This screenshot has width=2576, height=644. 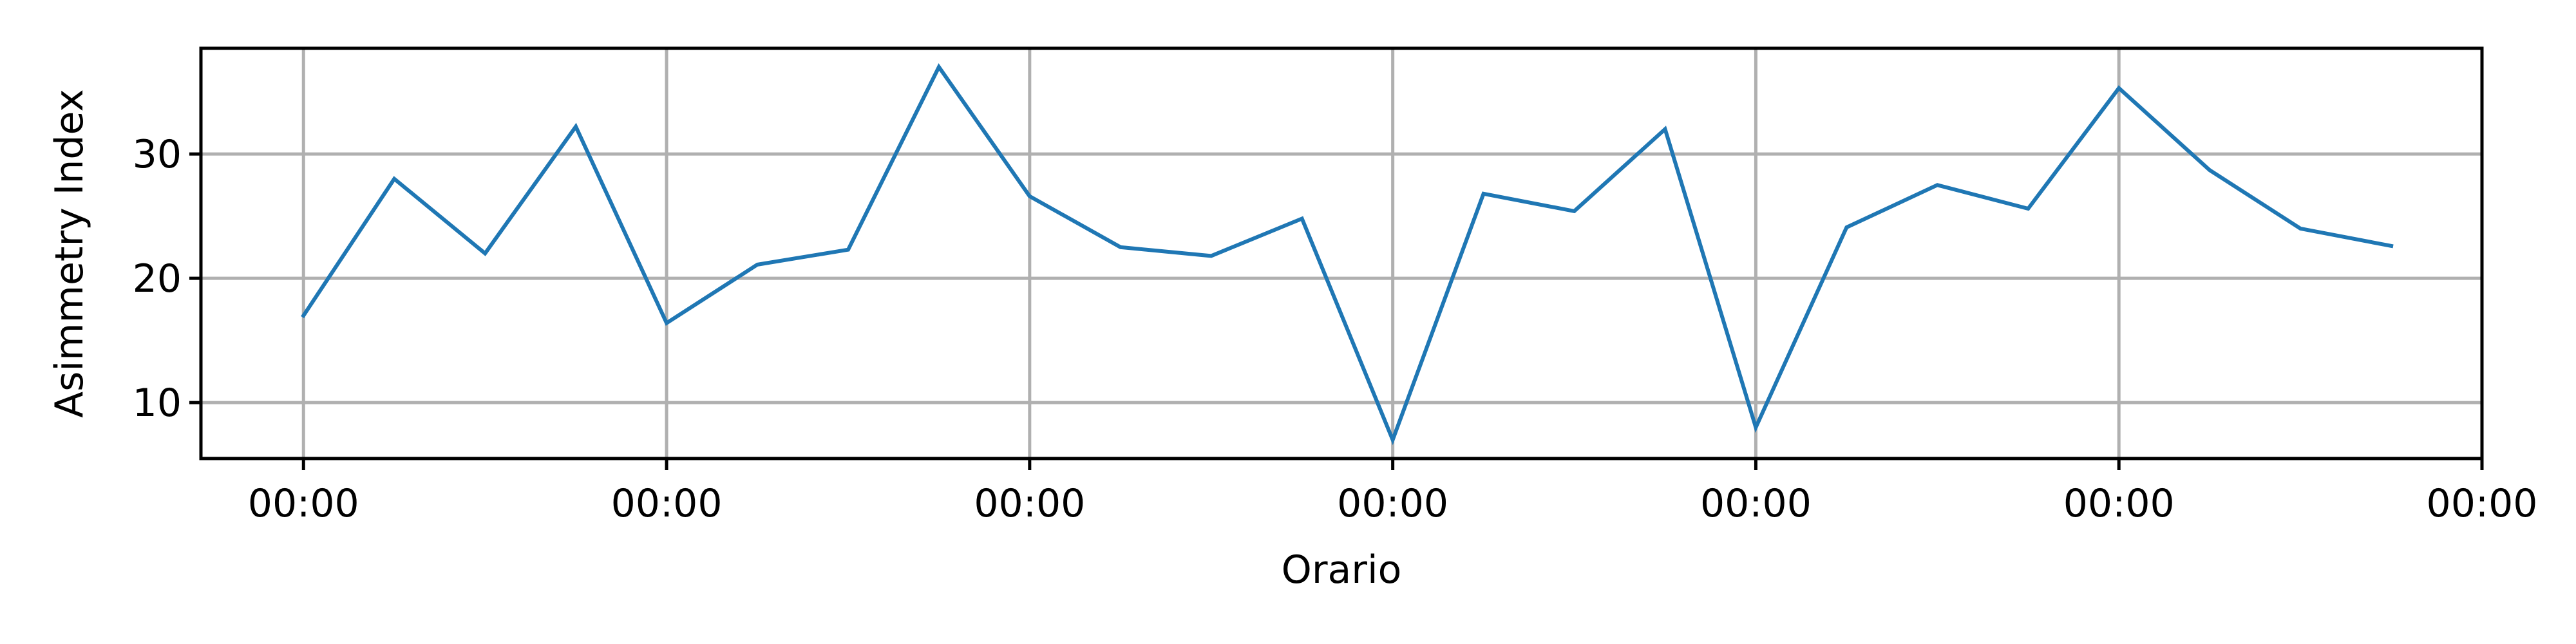 I want to click on y-tick-label: 30, so click(x=157, y=155).